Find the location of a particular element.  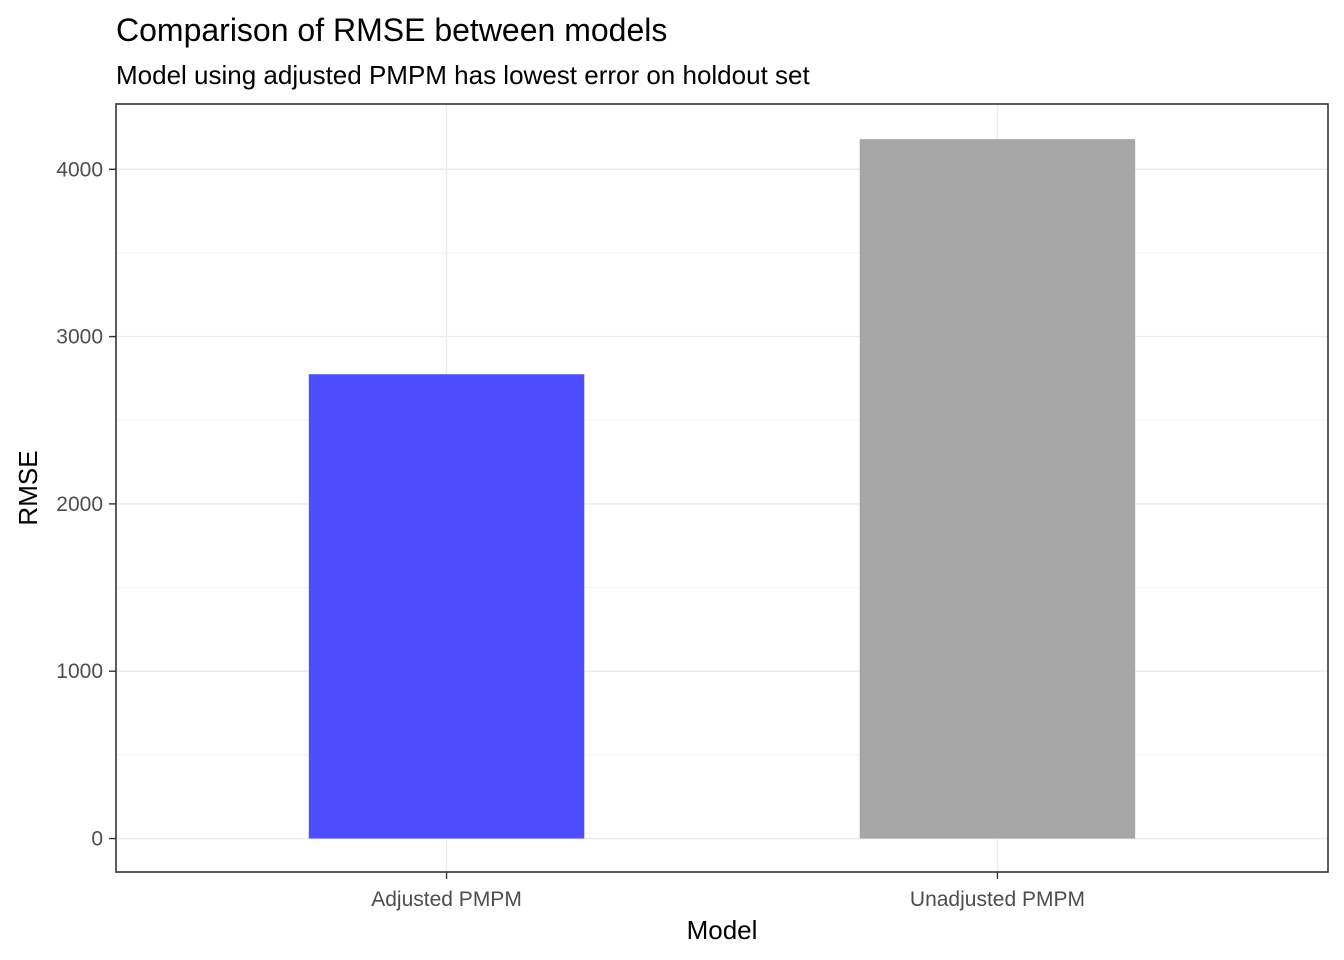

chart-title: Comparison of RMSE between models is located at coordinates (391, 30).